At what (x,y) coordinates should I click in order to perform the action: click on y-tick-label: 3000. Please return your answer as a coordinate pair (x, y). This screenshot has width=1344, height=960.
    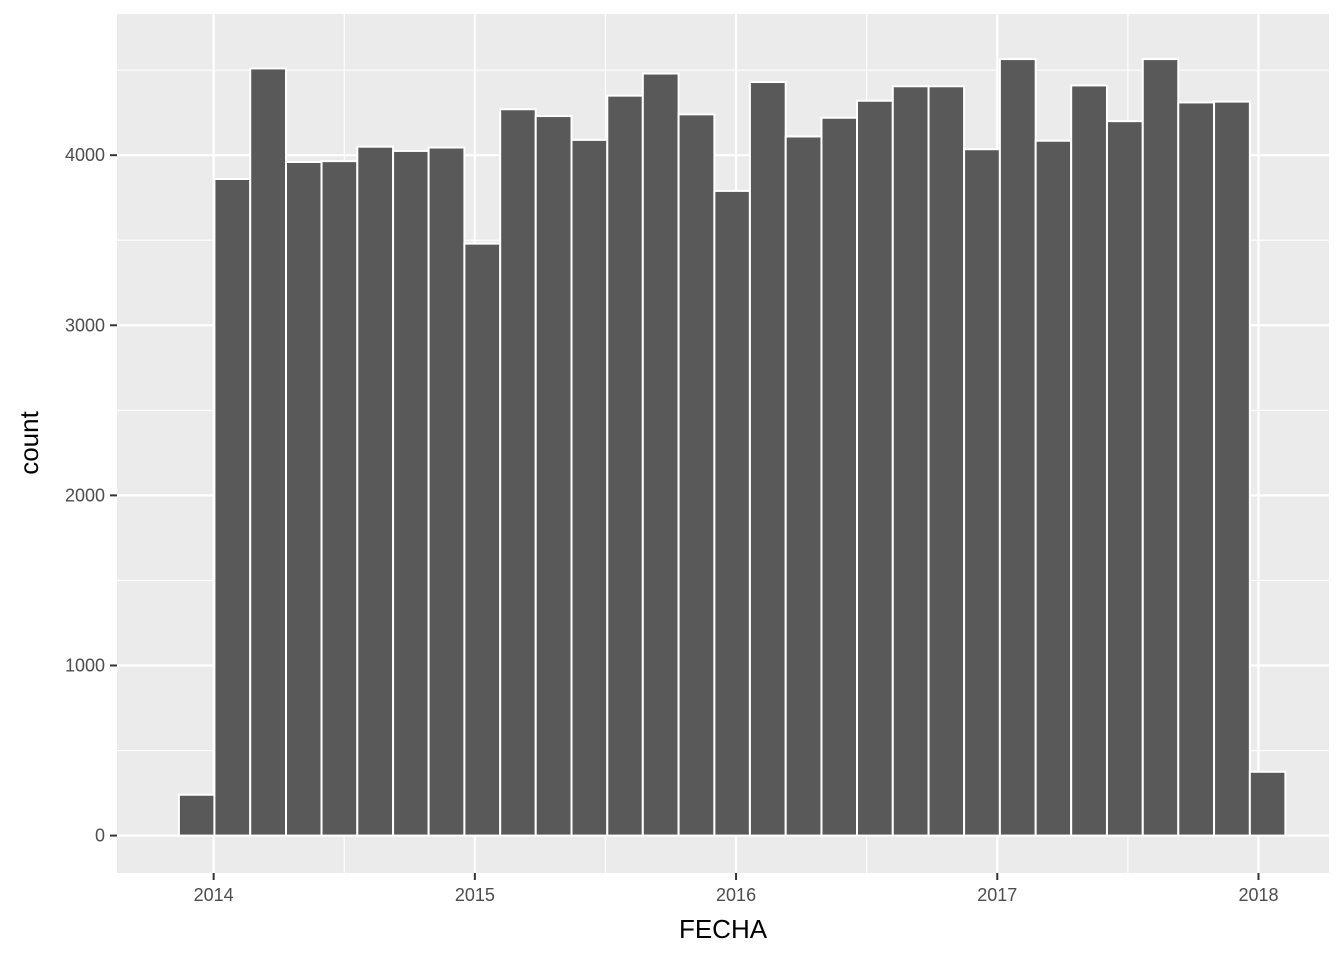
    Looking at the image, I should click on (85, 325).